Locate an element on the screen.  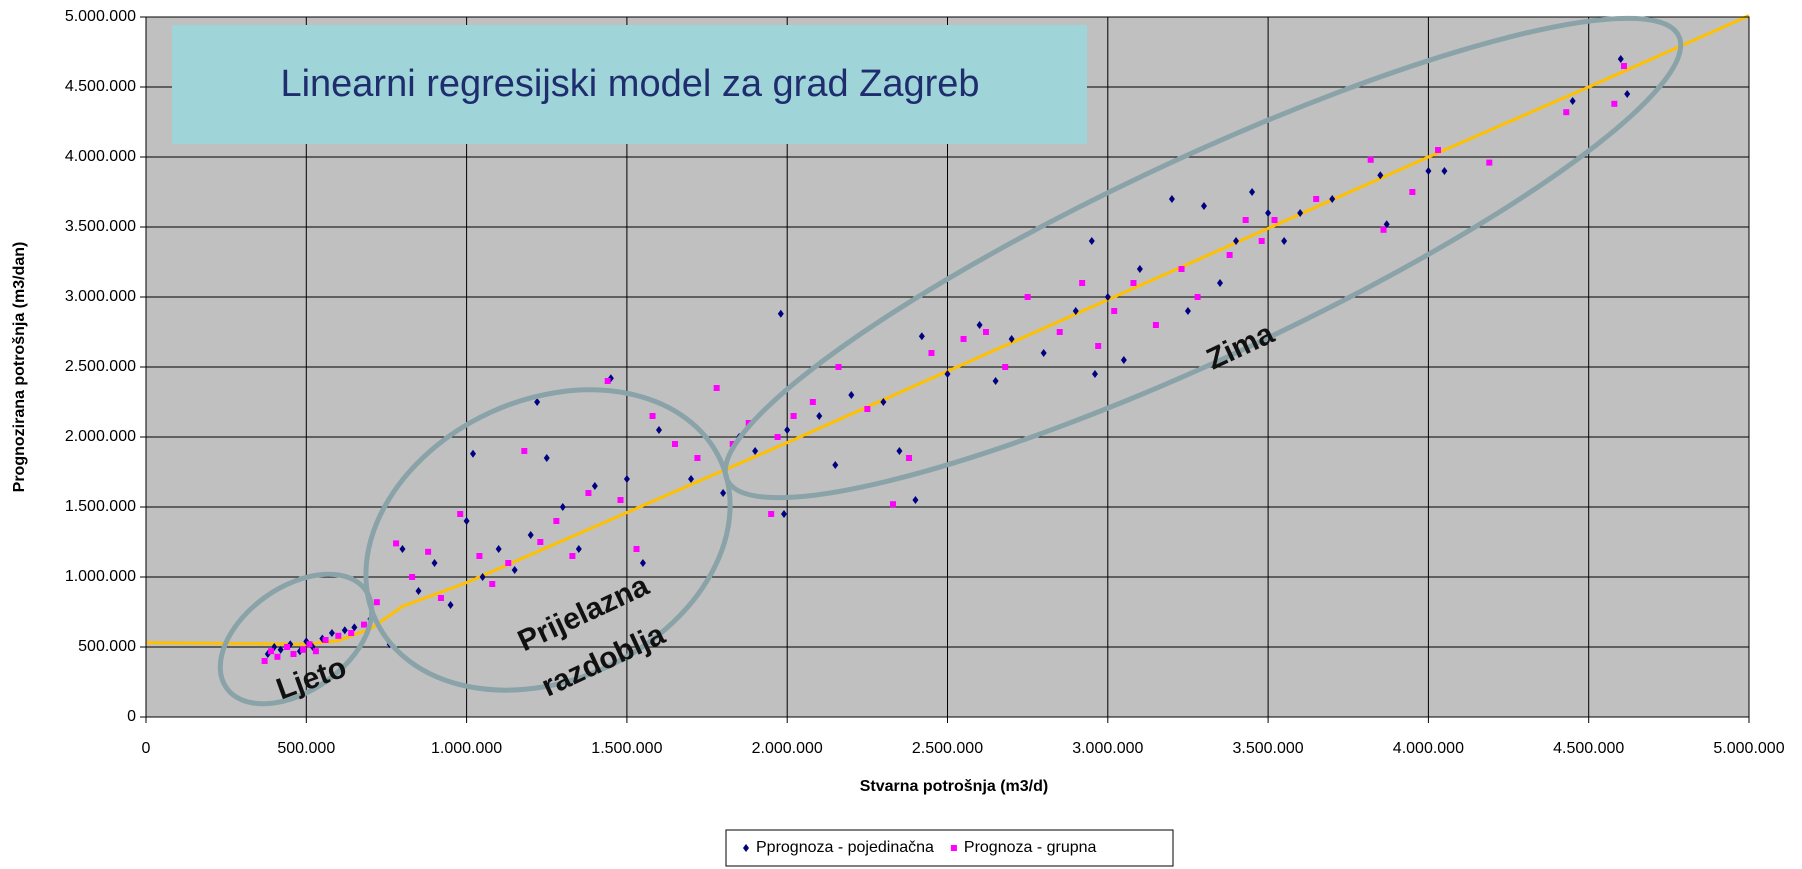
legend-label: Pprognoza - pojedinačna is located at coordinates (845, 847).